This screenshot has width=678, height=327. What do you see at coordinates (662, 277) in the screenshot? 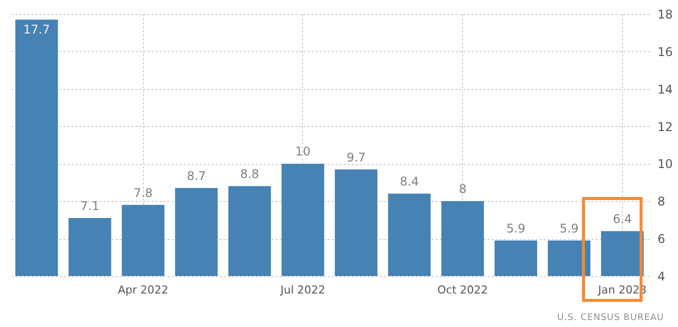
I see `y-tick-label: 4` at bounding box center [662, 277].